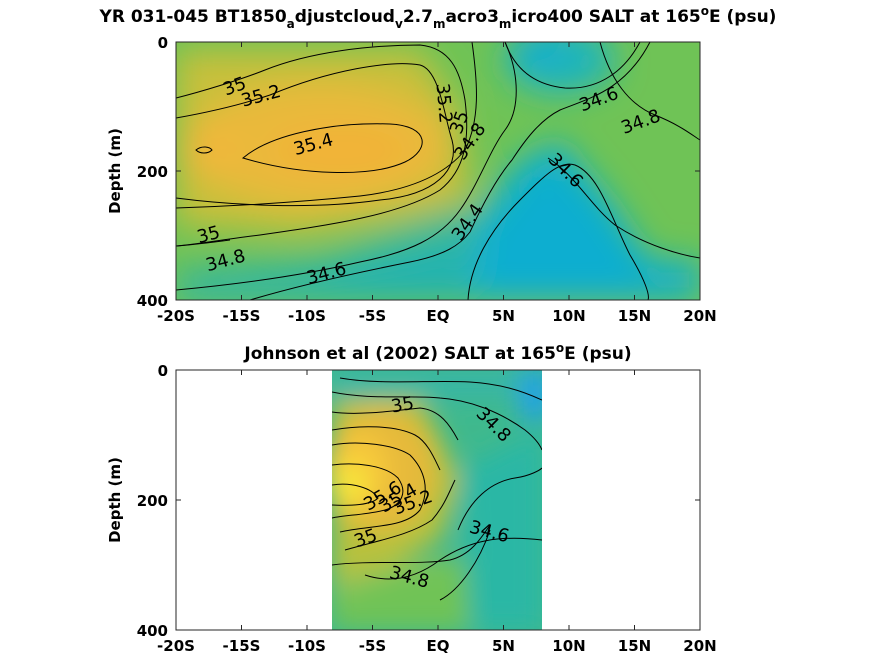 This screenshot has height=656, width=875. I want to click on top-y-tick-label: 200, so click(152, 172).